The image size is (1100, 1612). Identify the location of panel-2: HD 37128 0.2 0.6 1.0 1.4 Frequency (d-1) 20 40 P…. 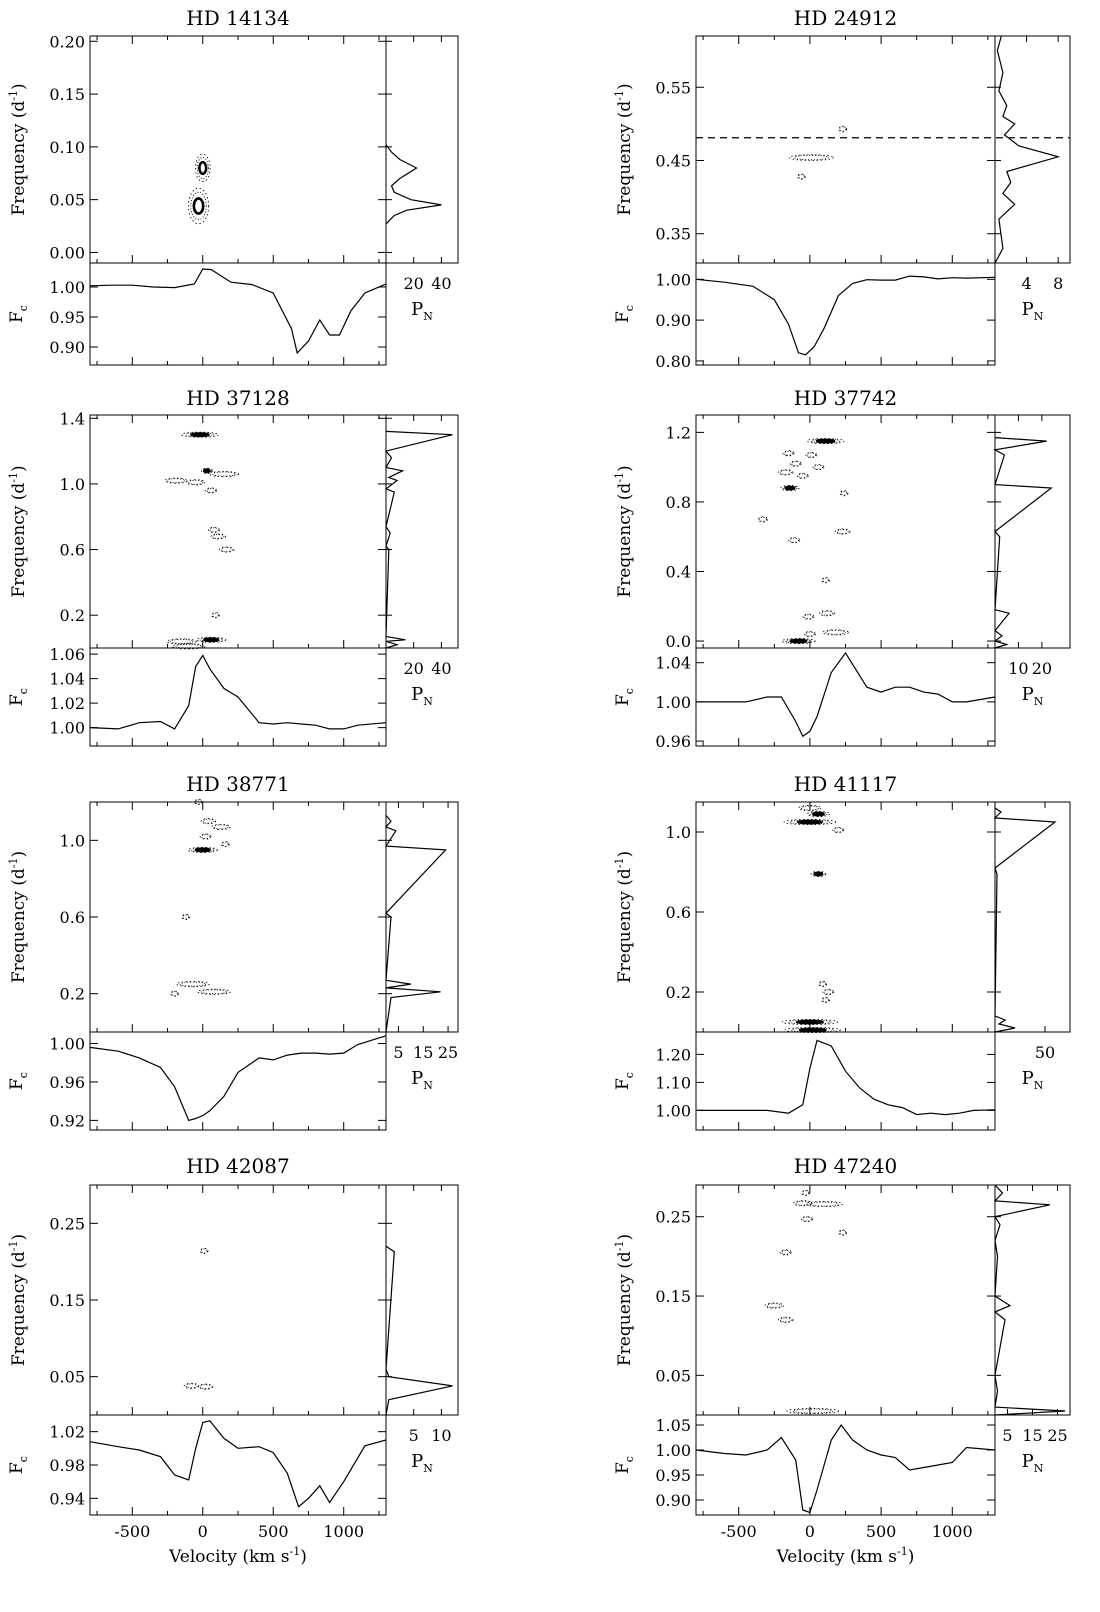
(233, 566).